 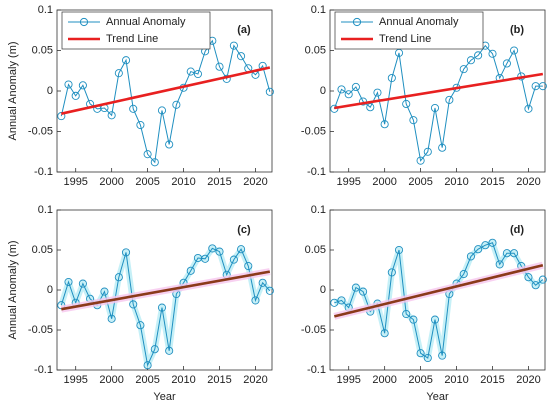 I want to click on x-tick-label: 2020, so click(x=255, y=380).